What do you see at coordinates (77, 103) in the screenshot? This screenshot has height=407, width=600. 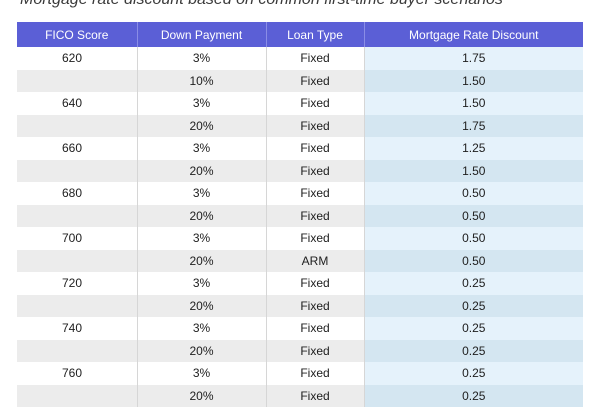 I see `fico-score-cell: 640` at bounding box center [77, 103].